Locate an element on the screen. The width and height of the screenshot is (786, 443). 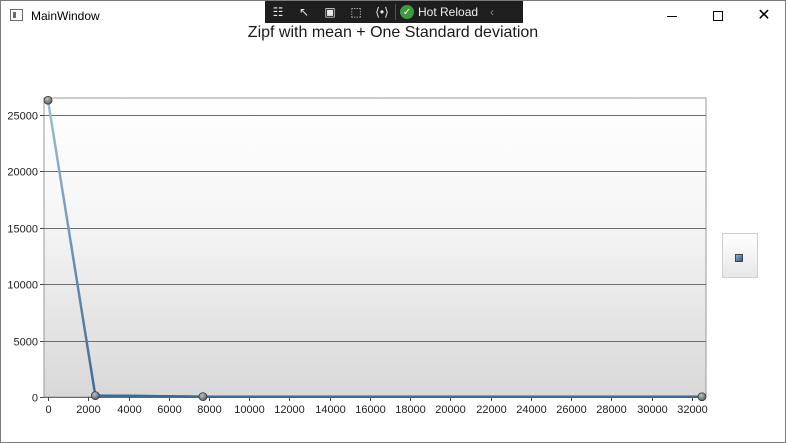
check-icon: ✓ is located at coordinates (407, 12).